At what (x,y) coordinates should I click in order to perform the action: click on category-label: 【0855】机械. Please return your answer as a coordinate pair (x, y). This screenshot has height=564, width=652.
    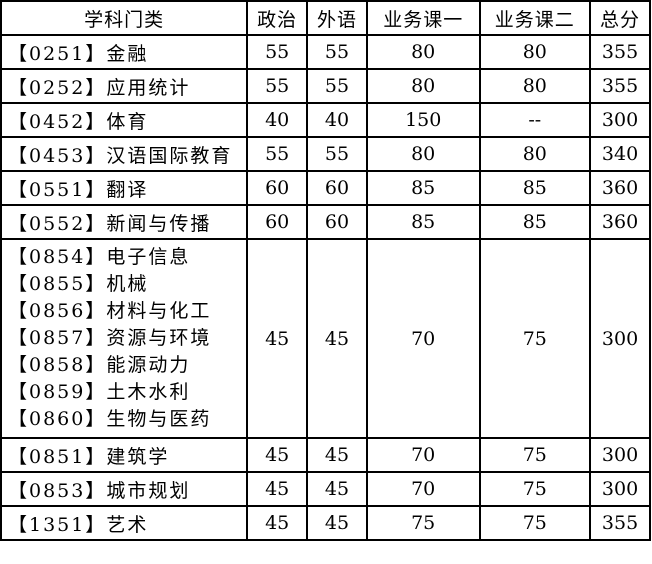
    Looking at the image, I should click on (78, 284).